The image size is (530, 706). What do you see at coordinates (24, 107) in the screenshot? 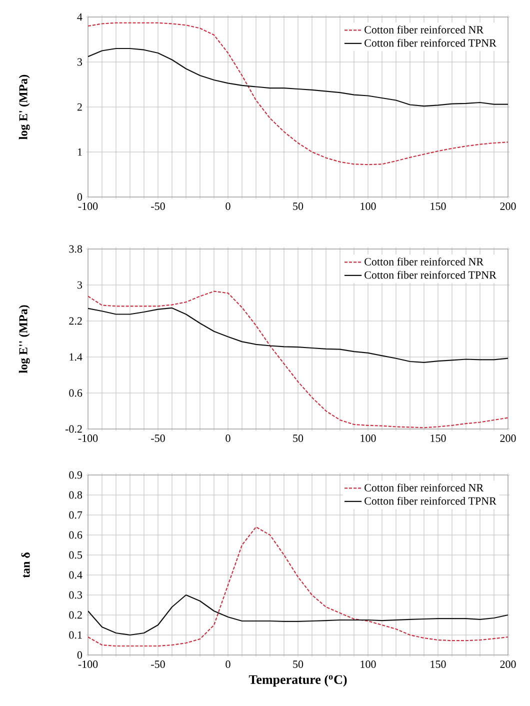
I see `y-axis-title: log E' (MPa)` at bounding box center [24, 107].